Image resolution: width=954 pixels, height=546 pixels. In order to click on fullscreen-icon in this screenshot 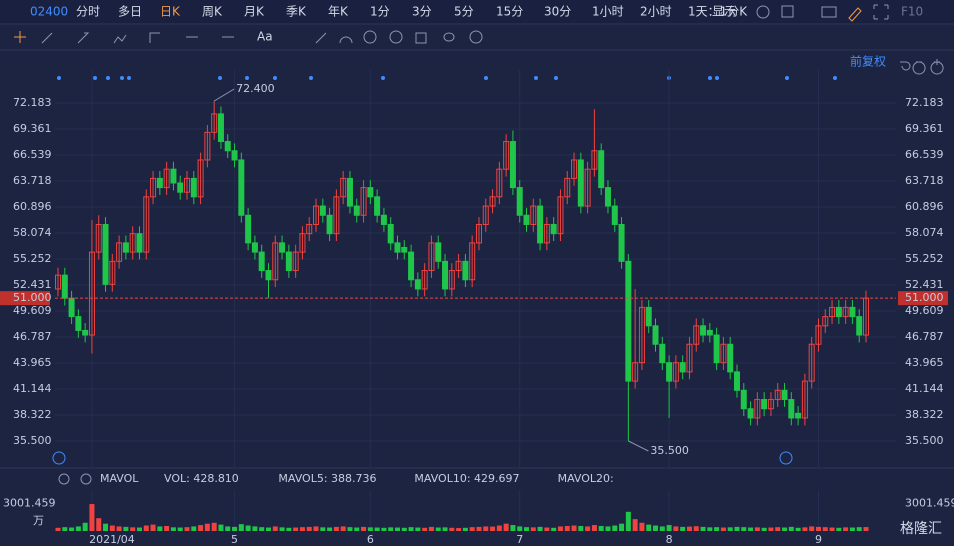, I will do `click(881, 12)`.